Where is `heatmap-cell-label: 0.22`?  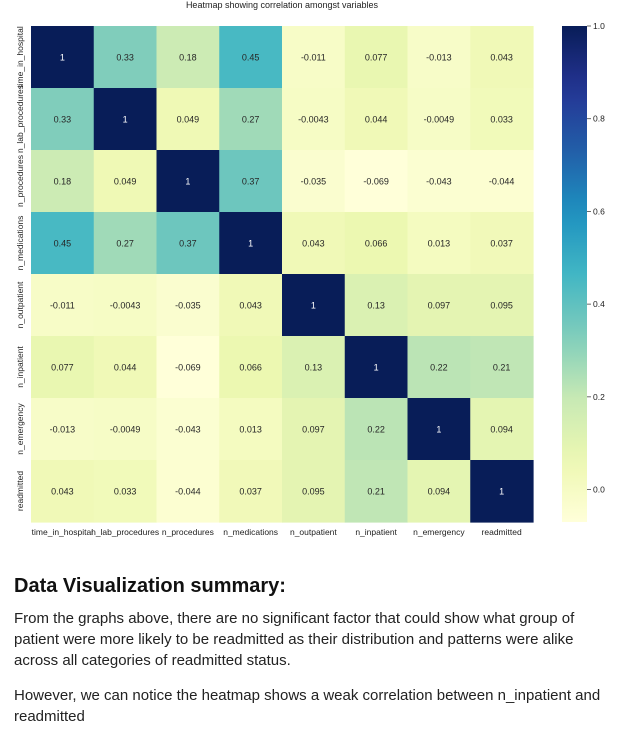
heatmap-cell-label: 0.22 is located at coordinates (439, 368).